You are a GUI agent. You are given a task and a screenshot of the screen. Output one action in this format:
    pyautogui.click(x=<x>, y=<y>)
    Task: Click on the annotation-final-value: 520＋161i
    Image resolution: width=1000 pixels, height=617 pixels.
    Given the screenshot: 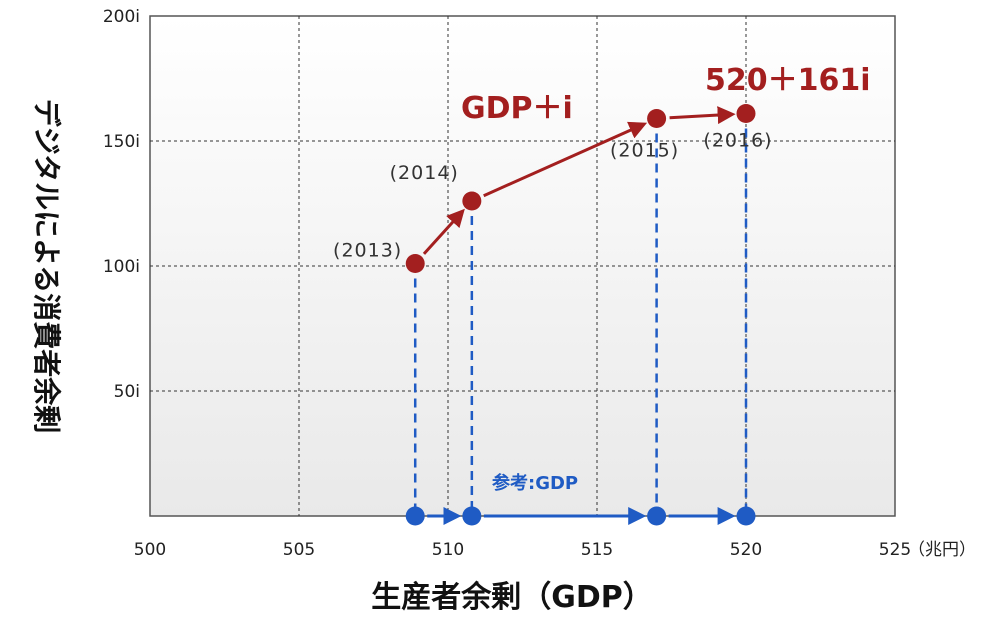 What is the action you would take?
    pyautogui.click(x=788, y=80)
    